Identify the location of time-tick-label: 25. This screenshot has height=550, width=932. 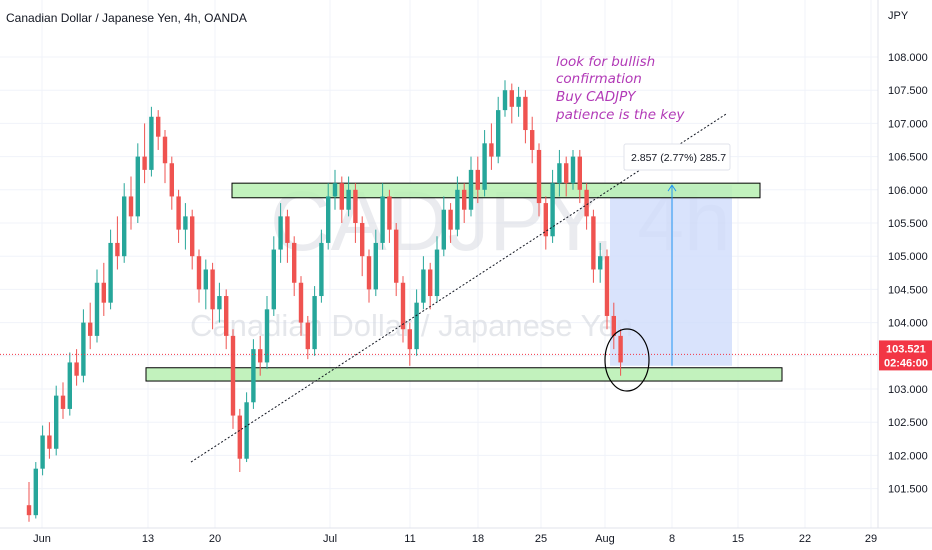
(541, 539).